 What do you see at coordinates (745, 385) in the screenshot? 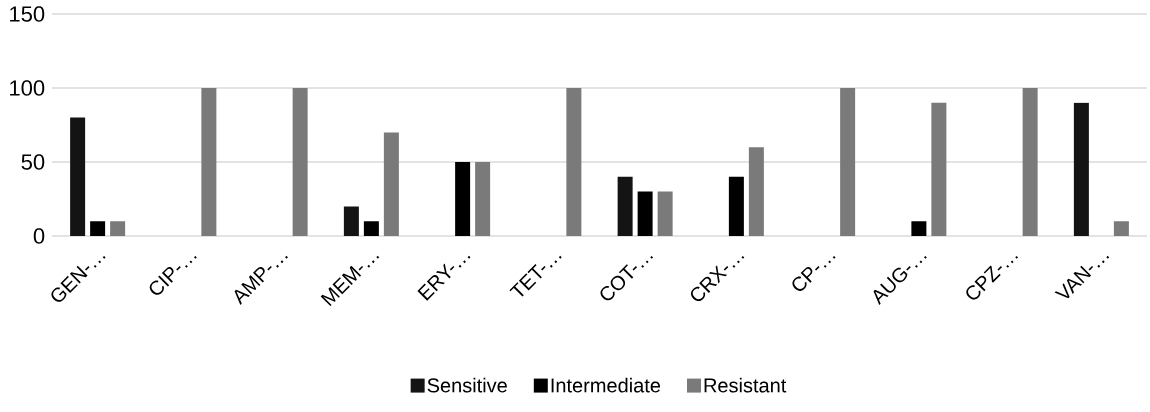
I see `legend-label: Resistant` at bounding box center [745, 385].